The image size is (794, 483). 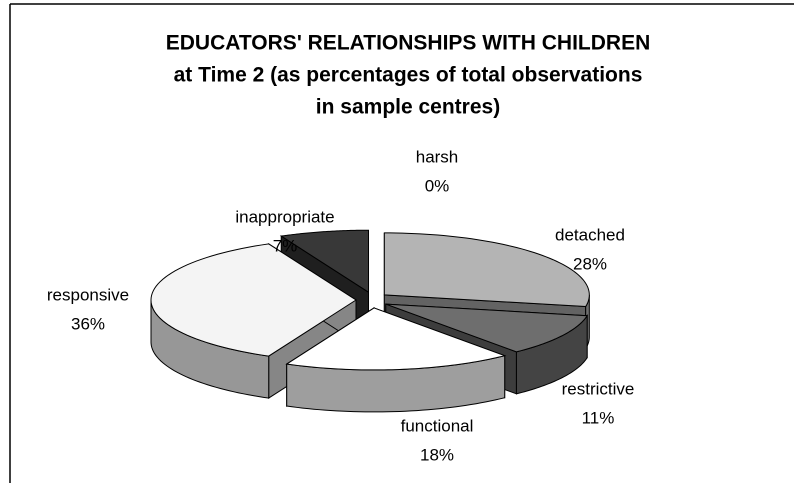 I want to click on slice-label: detached, so click(x=590, y=234).